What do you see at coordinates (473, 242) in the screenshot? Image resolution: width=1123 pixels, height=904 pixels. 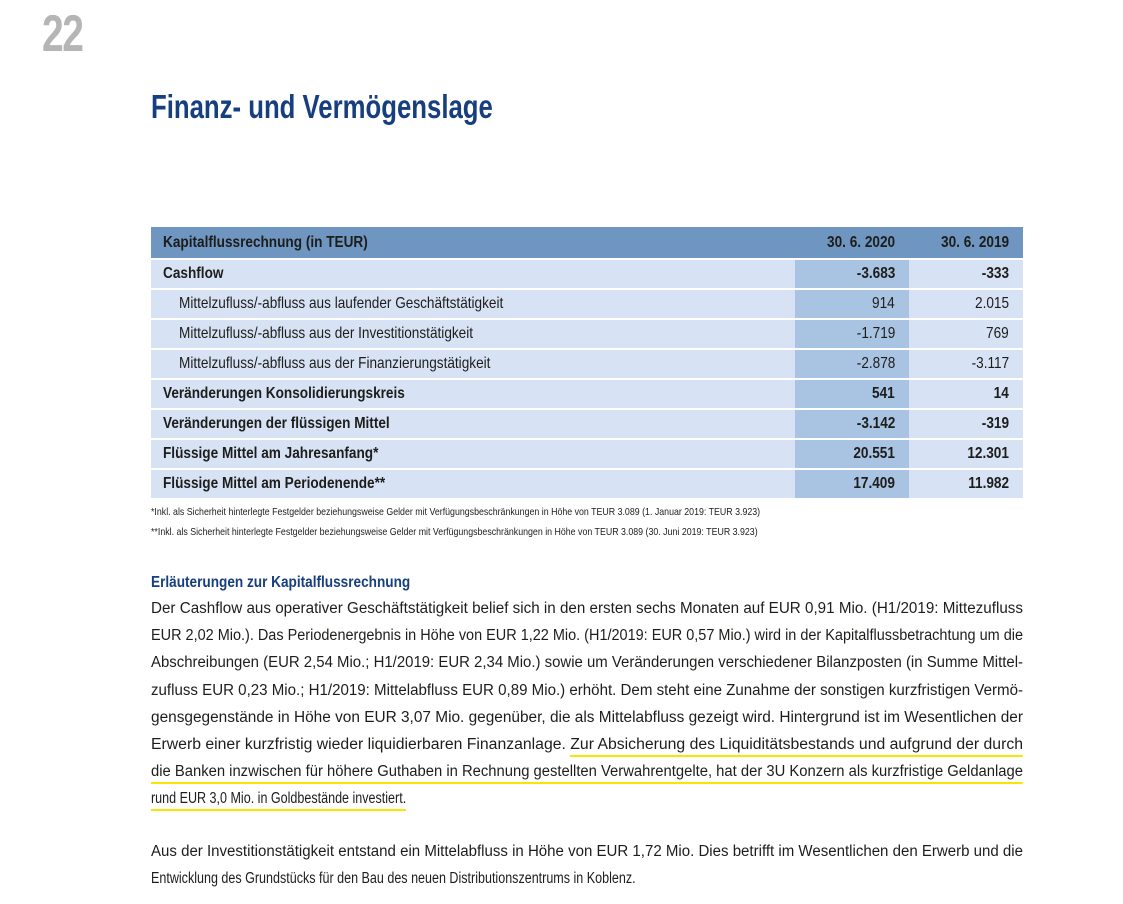 I see `table-header-label: Kapitalflussrechnung (in TEUR)` at bounding box center [473, 242].